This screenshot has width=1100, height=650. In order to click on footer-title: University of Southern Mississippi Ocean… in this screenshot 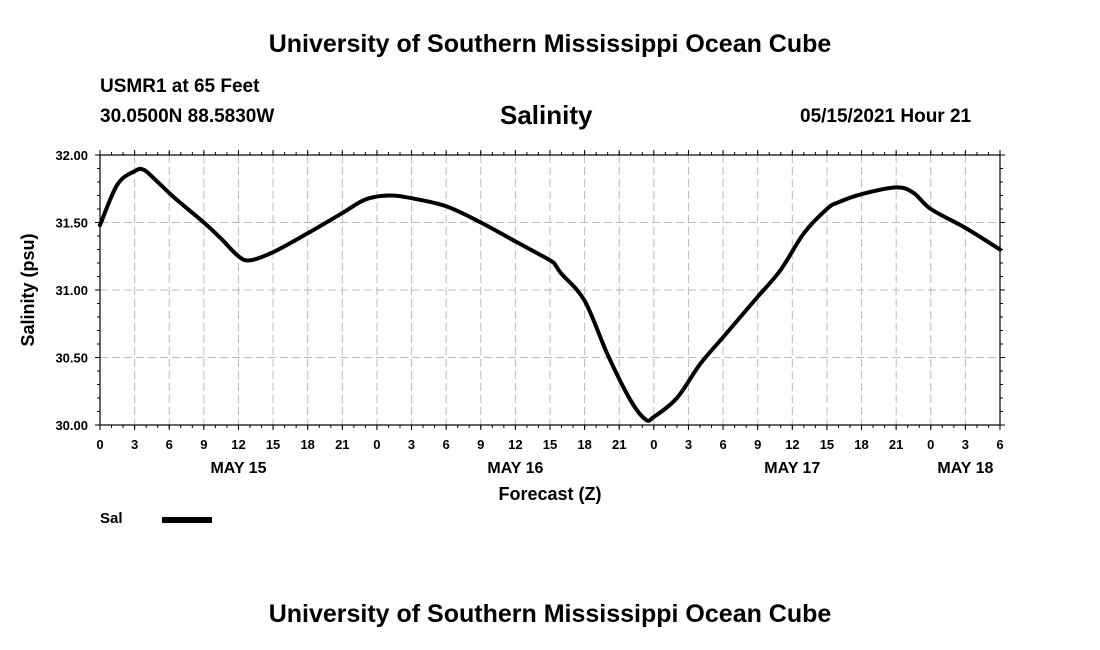, I will do `click(550, 614)`.